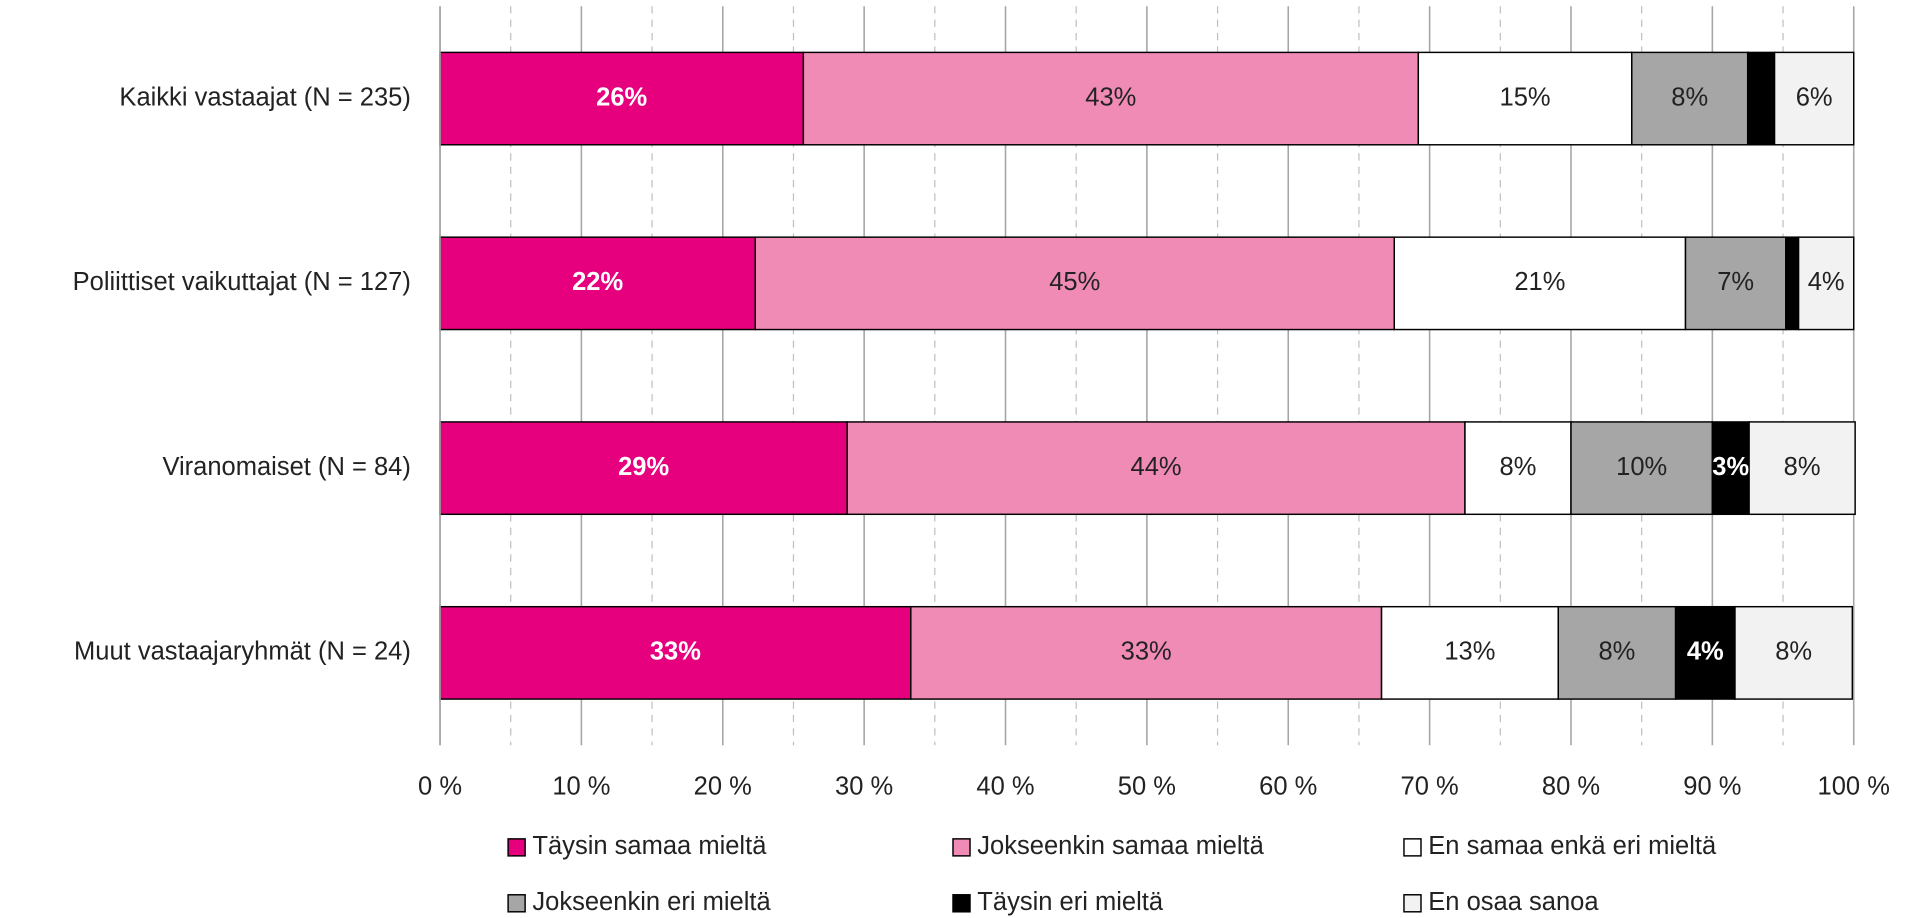 The height and width of the screenshot is (918, 1906). I want to click on data-label: 43%, so click(1110, 97).